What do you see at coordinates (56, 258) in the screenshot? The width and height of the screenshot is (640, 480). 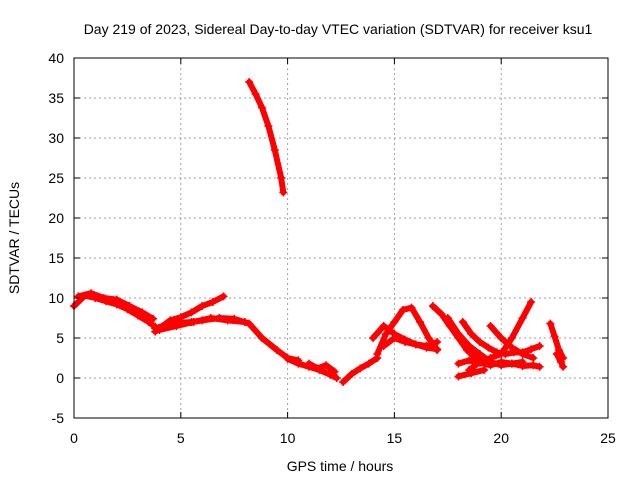 I see `y-tick-label: 15` at bounding box center [56, 258].